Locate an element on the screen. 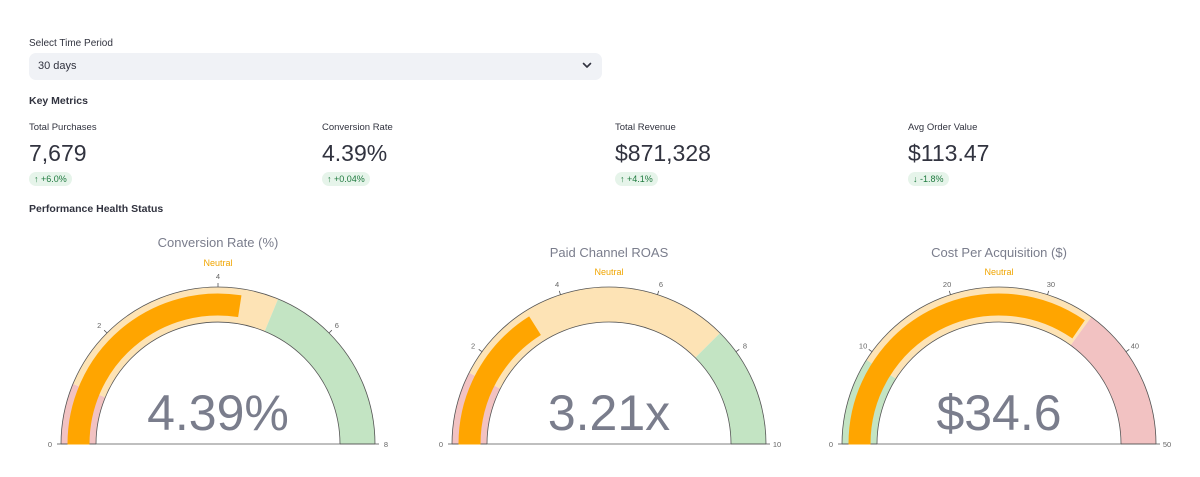 The image size is (1200, 477). gauge-tick-label: 30 is located at coordinates (1051, 284).